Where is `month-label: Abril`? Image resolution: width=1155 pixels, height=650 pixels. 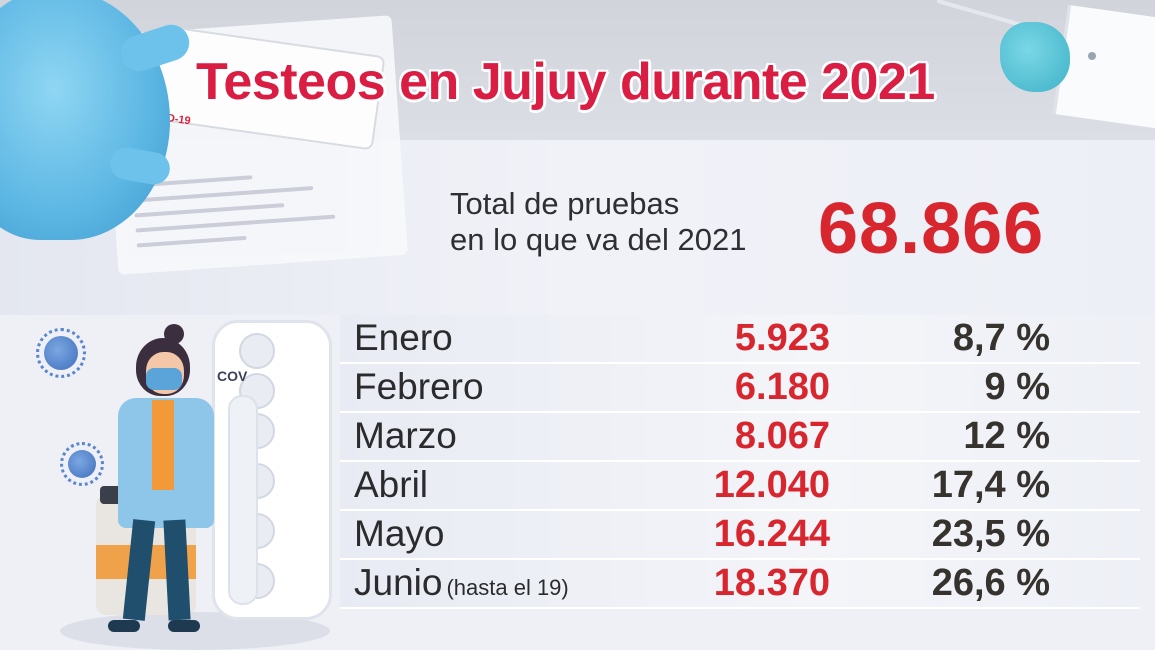 month-label: Abril is located at coordinates (391, 485).